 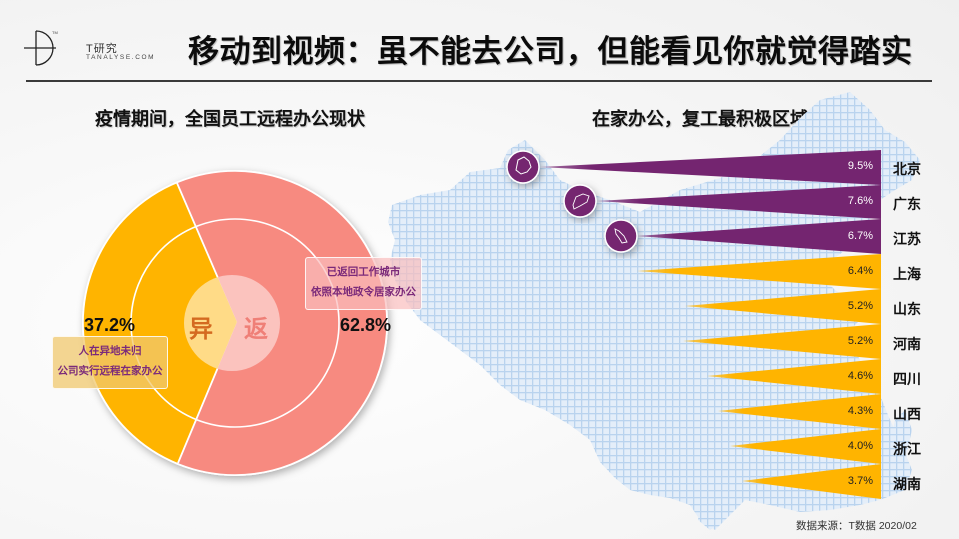 I want to click on brand-logo: TM T研究 TANALYSE.COM, so click(x=88, y=48).